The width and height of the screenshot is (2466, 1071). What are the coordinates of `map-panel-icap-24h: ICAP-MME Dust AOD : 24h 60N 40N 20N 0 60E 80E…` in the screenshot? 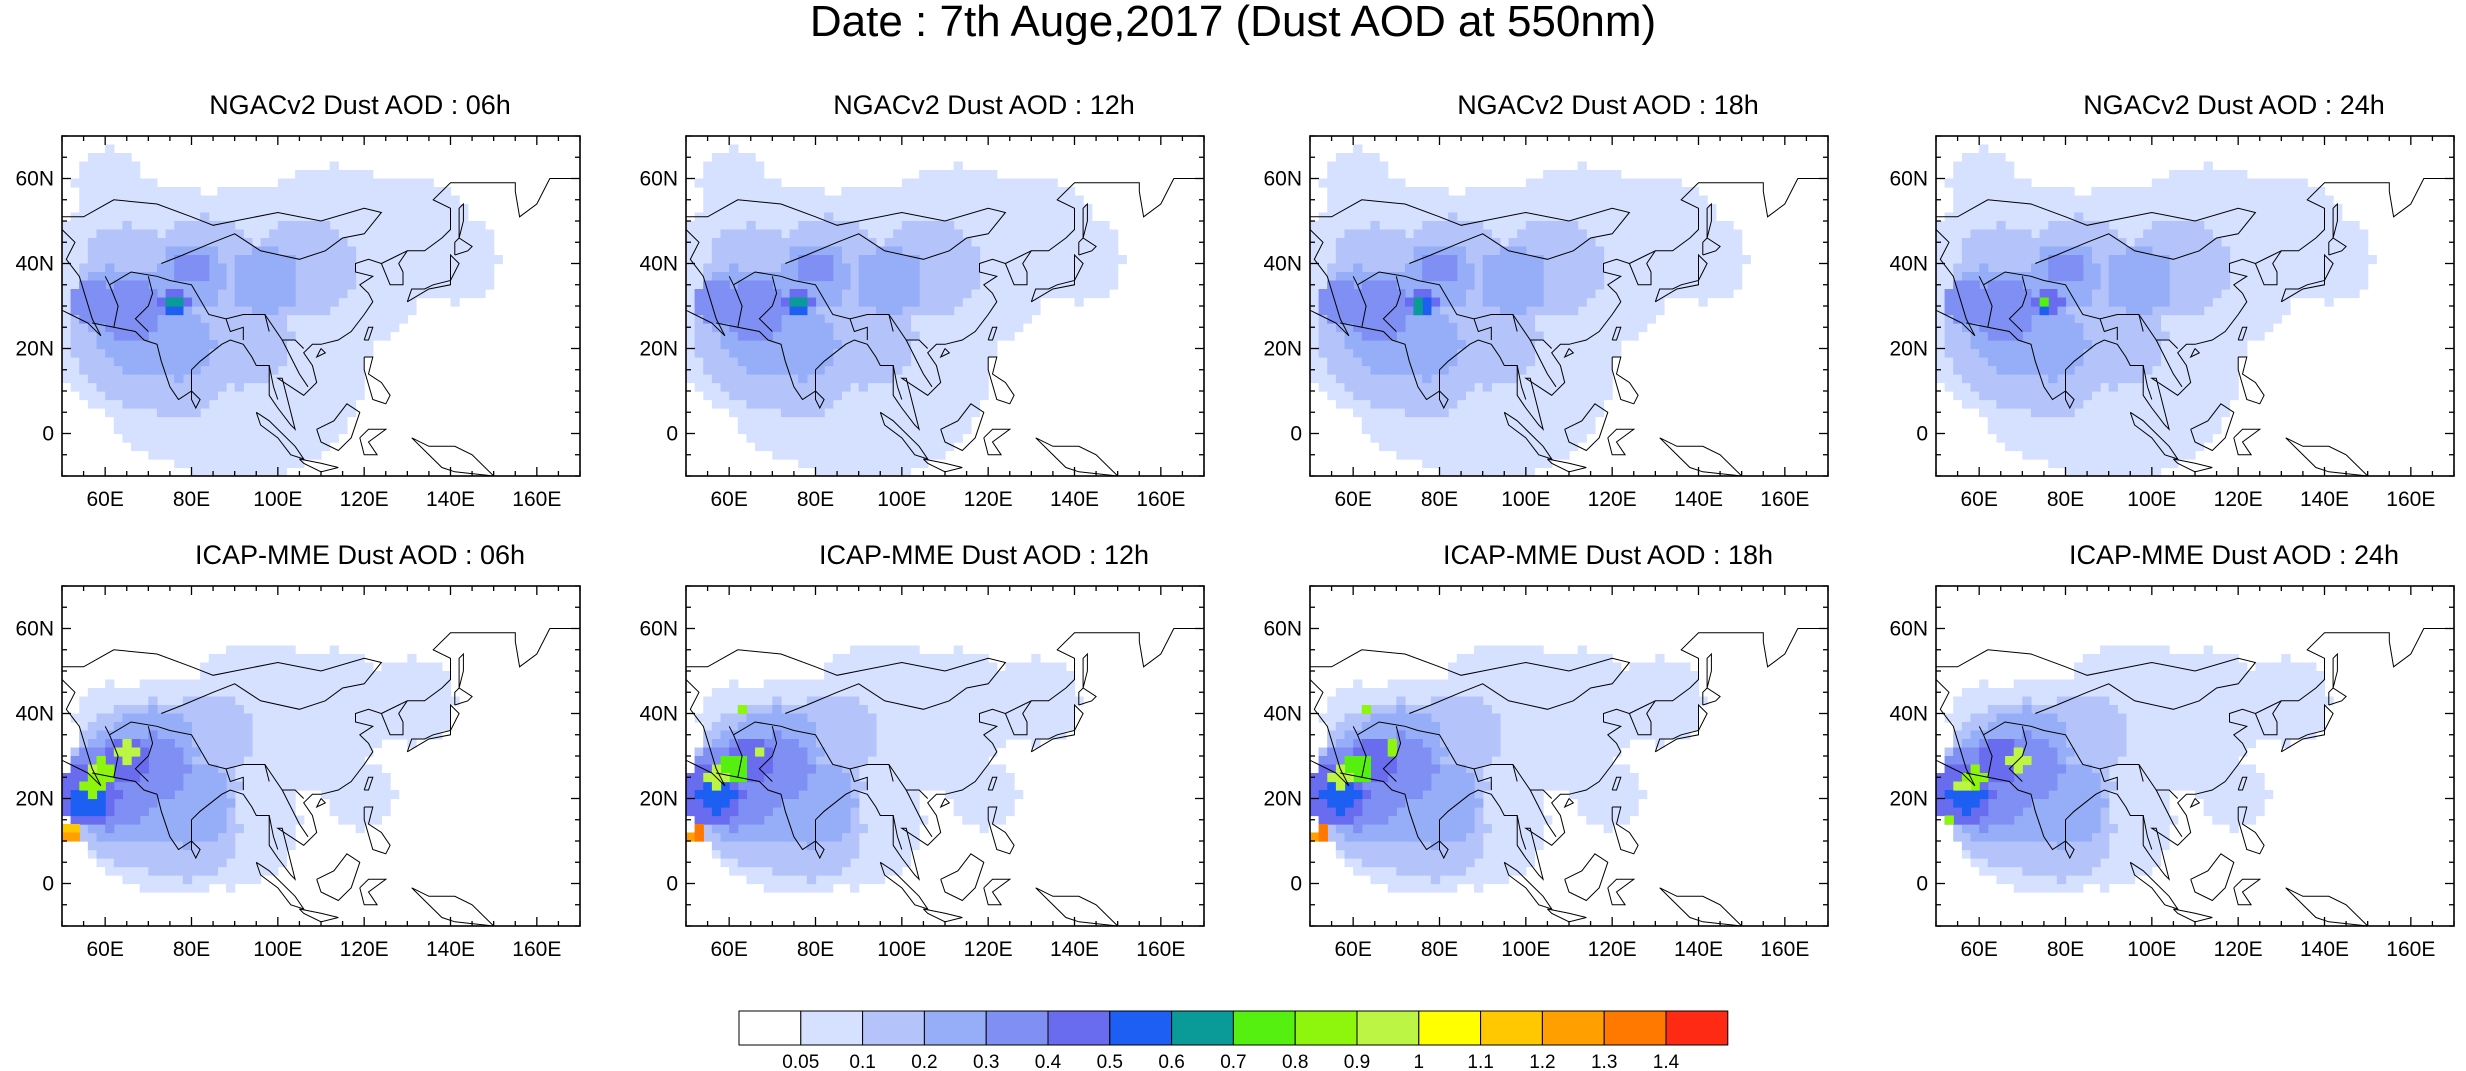 It's located at (2177, 765).